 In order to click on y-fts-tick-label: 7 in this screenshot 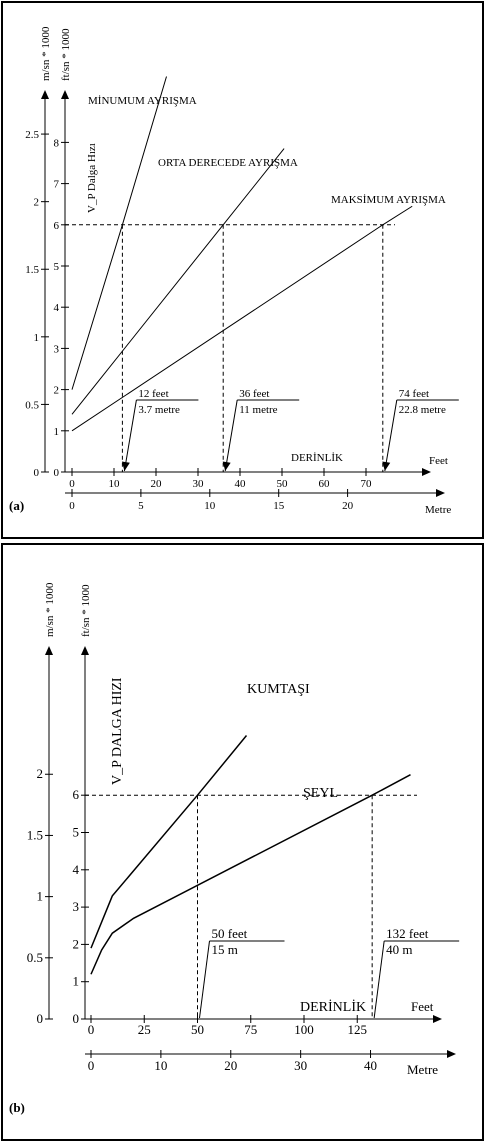, I will do `click(57, 185)`.